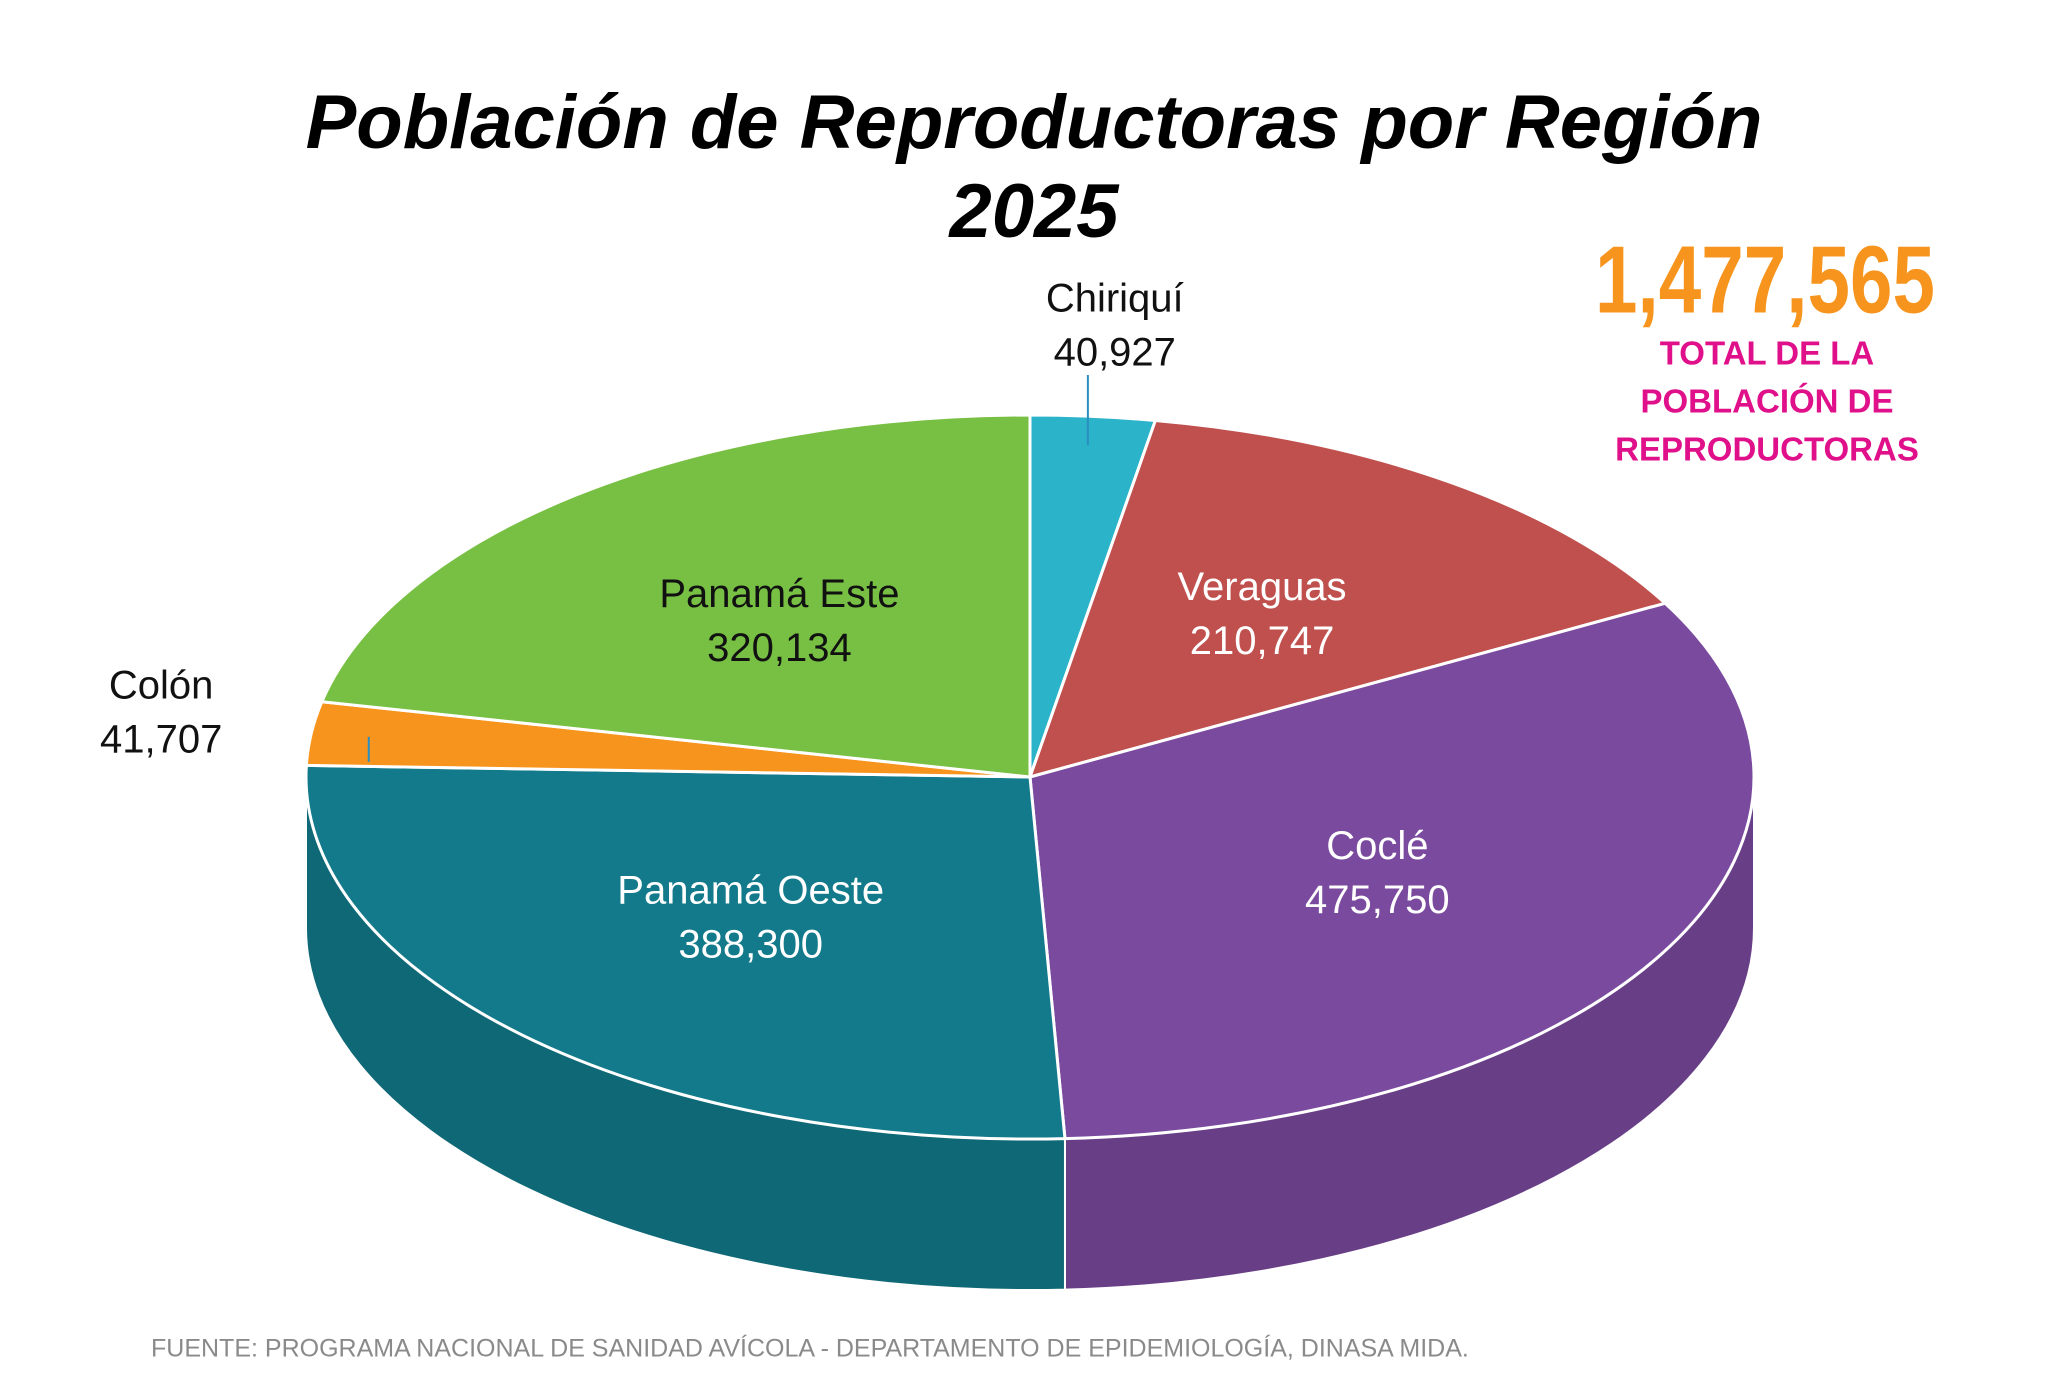  Describe the element at coordinates (1115, 299) in the screenshot. I see `slice-label: Chiriquí` at that location.